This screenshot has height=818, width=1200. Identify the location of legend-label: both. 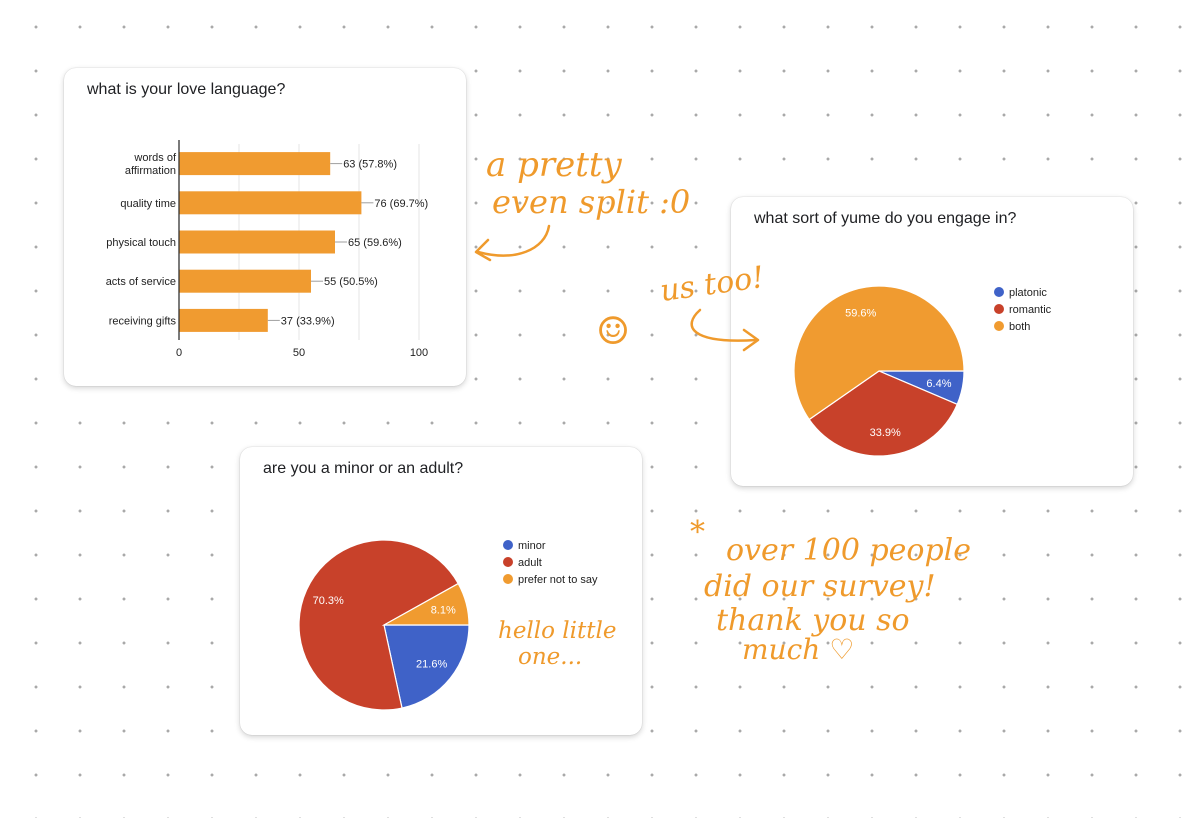
(1019, 327).